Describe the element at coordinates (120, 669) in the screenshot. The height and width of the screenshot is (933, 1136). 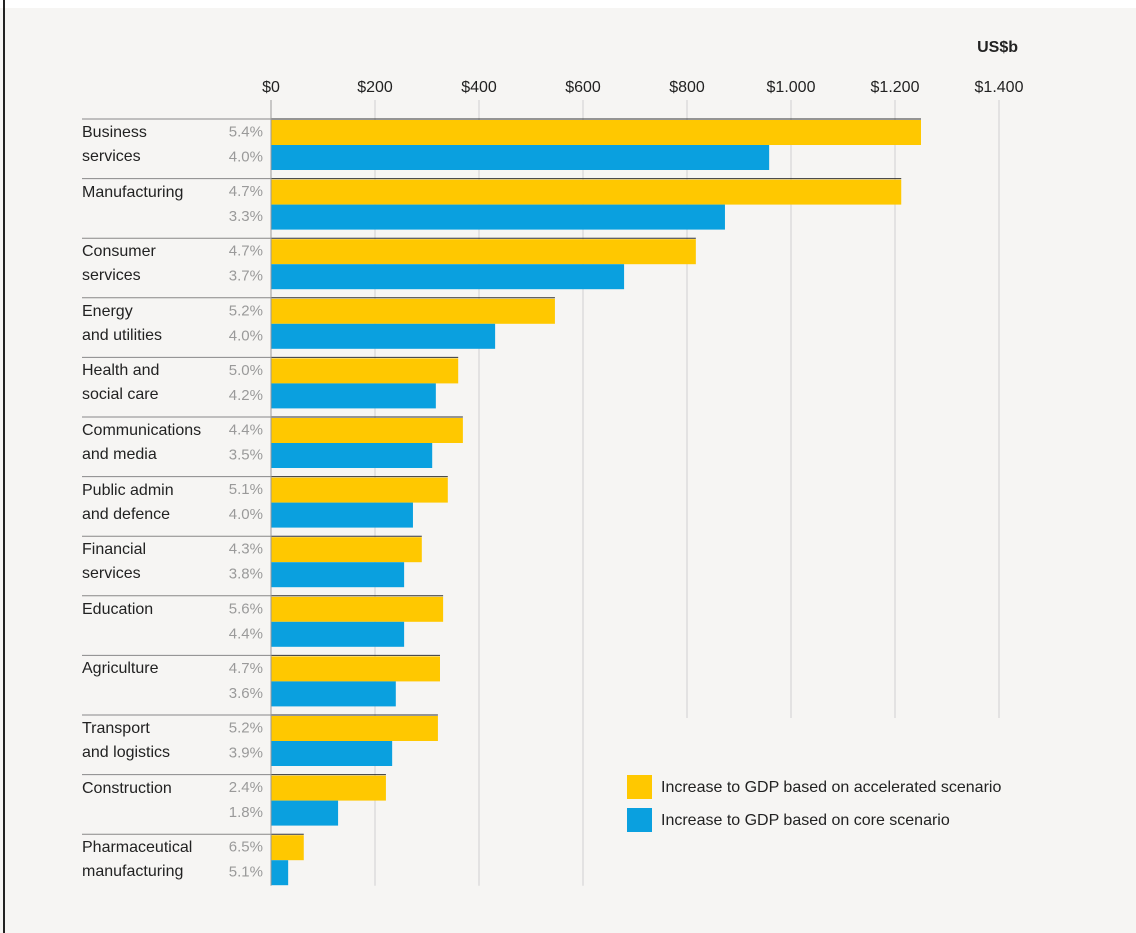
I see `category-label: Agriculture` at that location.